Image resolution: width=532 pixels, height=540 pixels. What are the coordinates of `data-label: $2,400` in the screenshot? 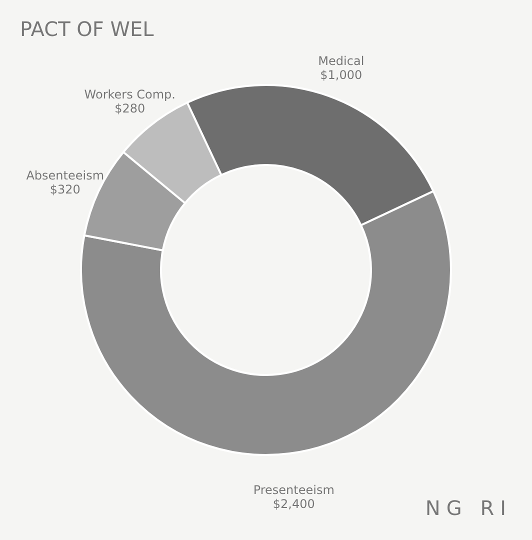 It's located at (293, 504).